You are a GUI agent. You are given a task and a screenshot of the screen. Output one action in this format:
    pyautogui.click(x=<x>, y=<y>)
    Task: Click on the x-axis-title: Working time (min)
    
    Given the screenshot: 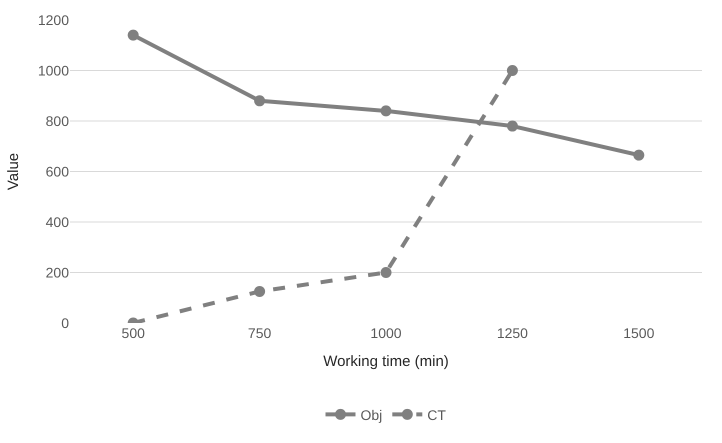 What is the action you would take?
    pyautogui.click(x=386, y=361)
    